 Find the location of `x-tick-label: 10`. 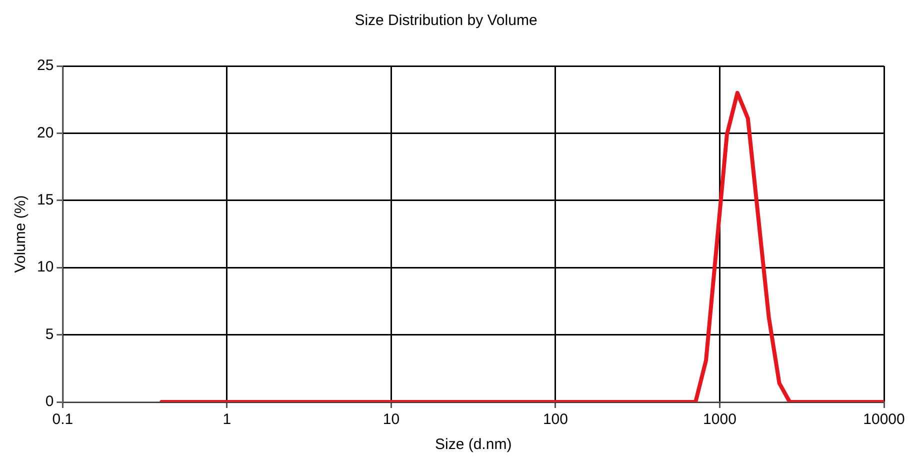

x-tick-label: 10 is located at coordinates (391, 419).